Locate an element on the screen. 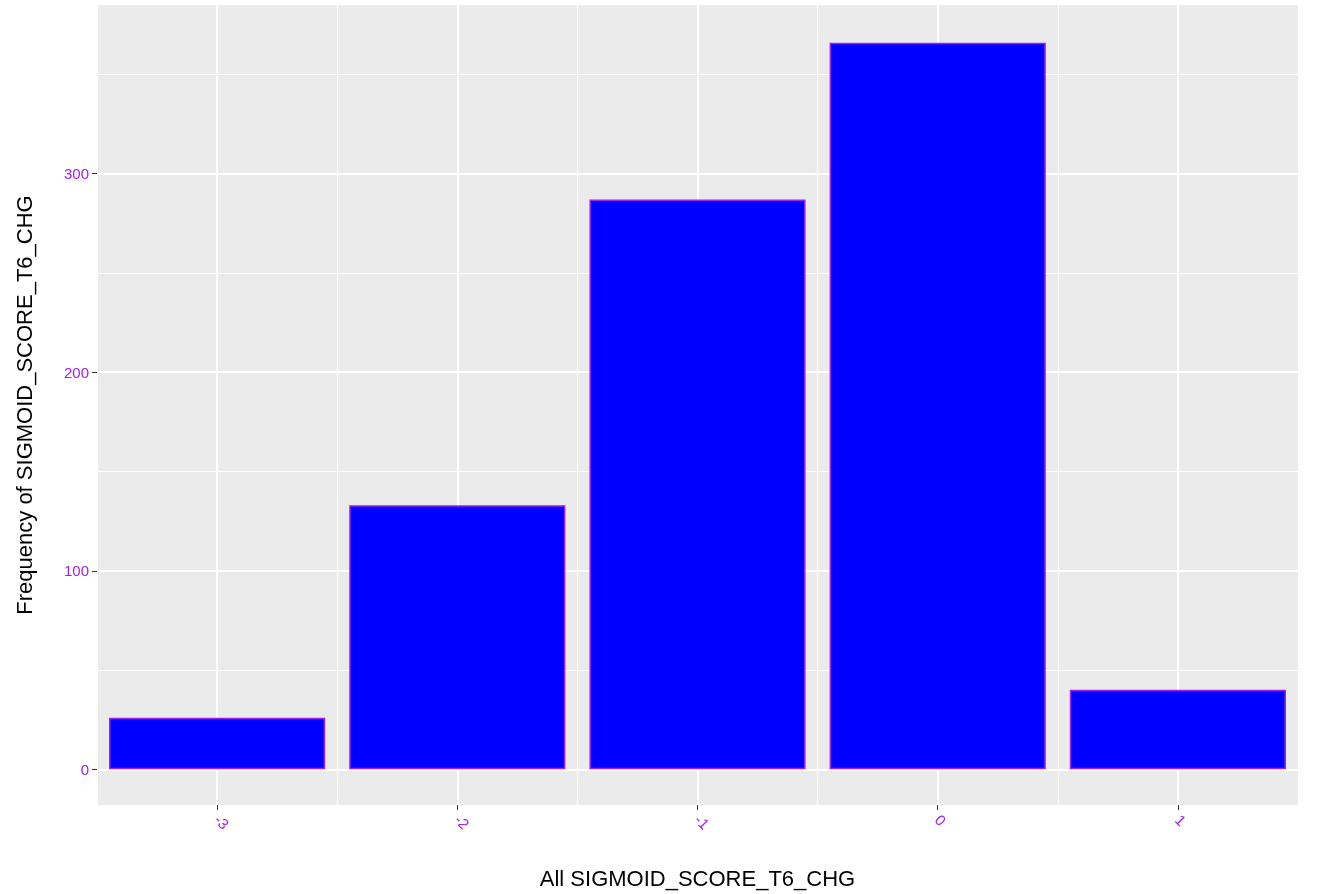 The height and width of the screenshot is (894, 1336). y-tick-label: 300 is located at coordinates (76, 174).